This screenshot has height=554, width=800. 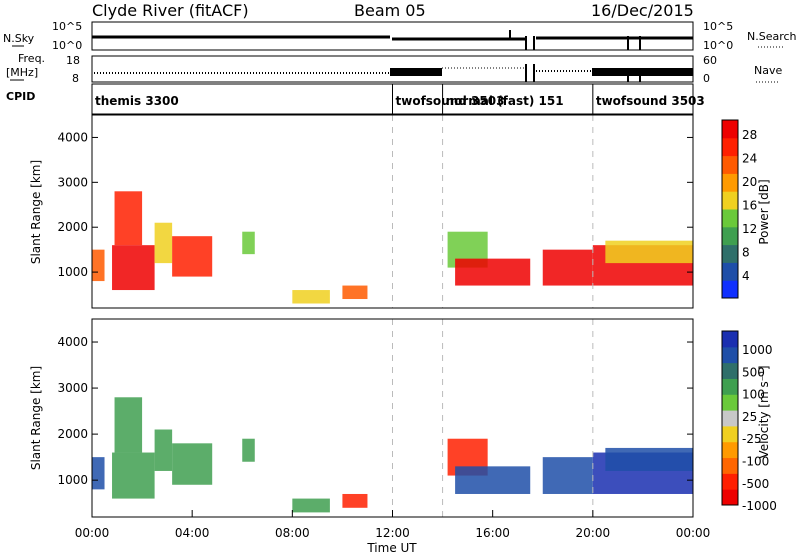 I want to click on date-title: 16/Dec/2015, so click(x=642, y=10).